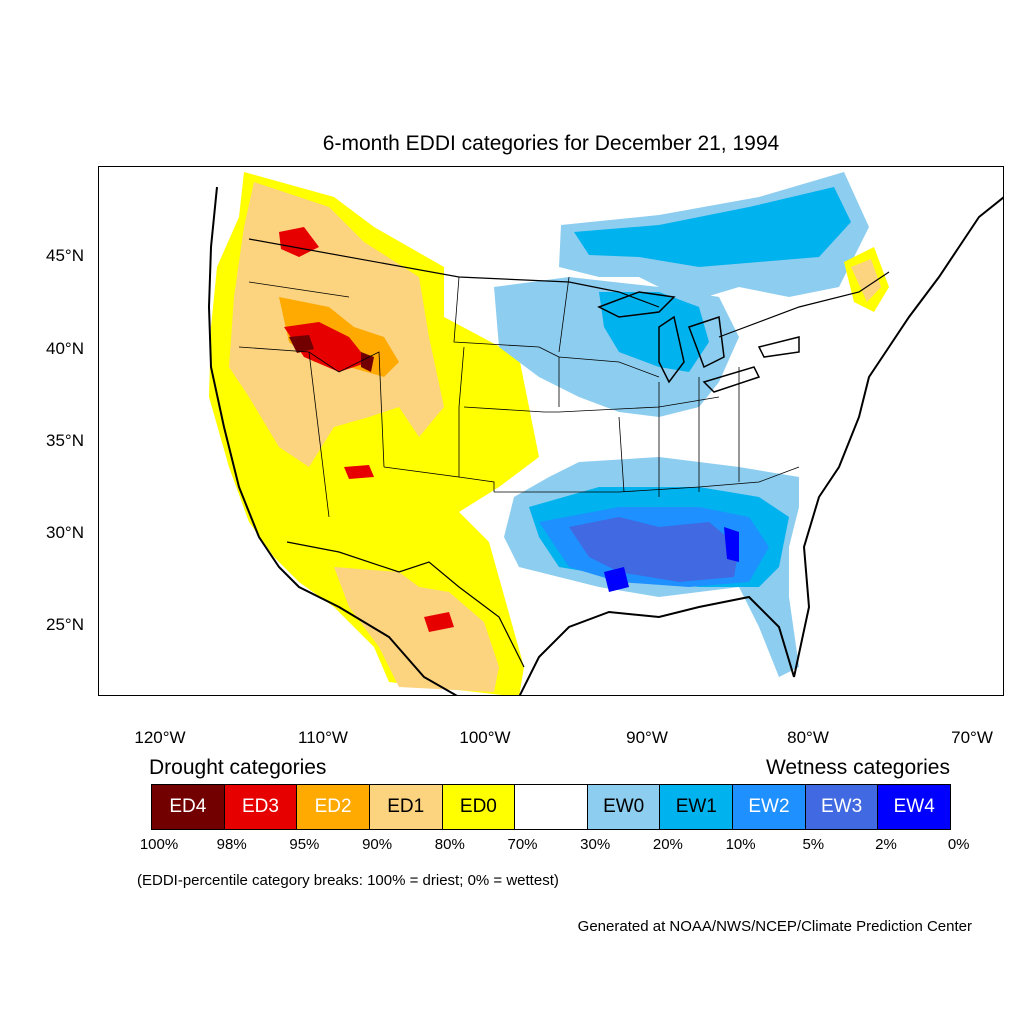 This screenshot has width=1024, height=1024. Describe the element at coordinates (914, 807) in the screenshot. I see `legend-box-ew4: EW4` at that location.